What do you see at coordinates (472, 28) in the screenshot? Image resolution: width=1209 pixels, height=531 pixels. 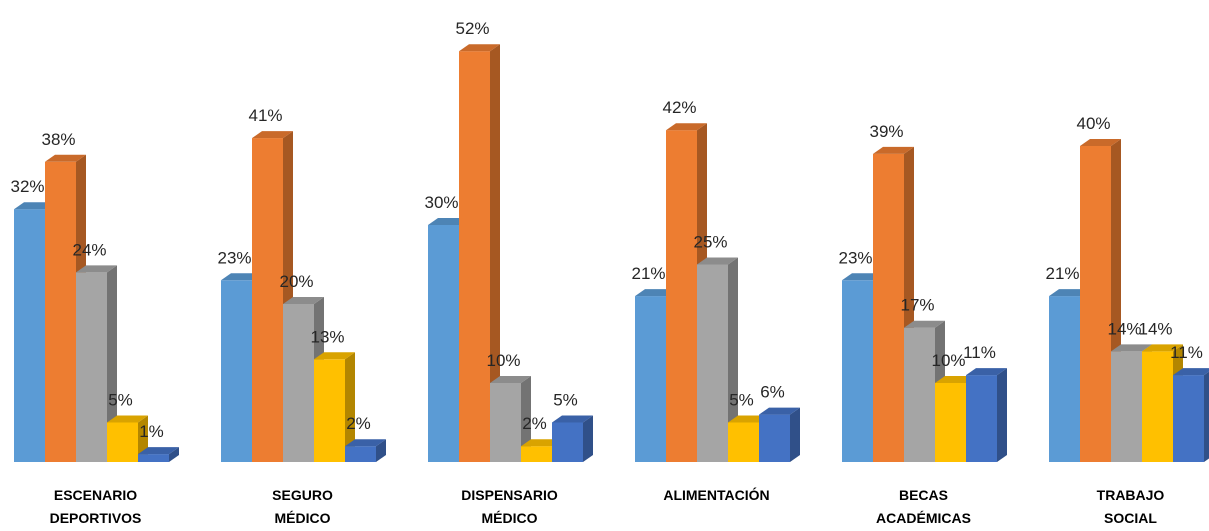 I see `data-label: 52%` at bounding box center [472, 28].